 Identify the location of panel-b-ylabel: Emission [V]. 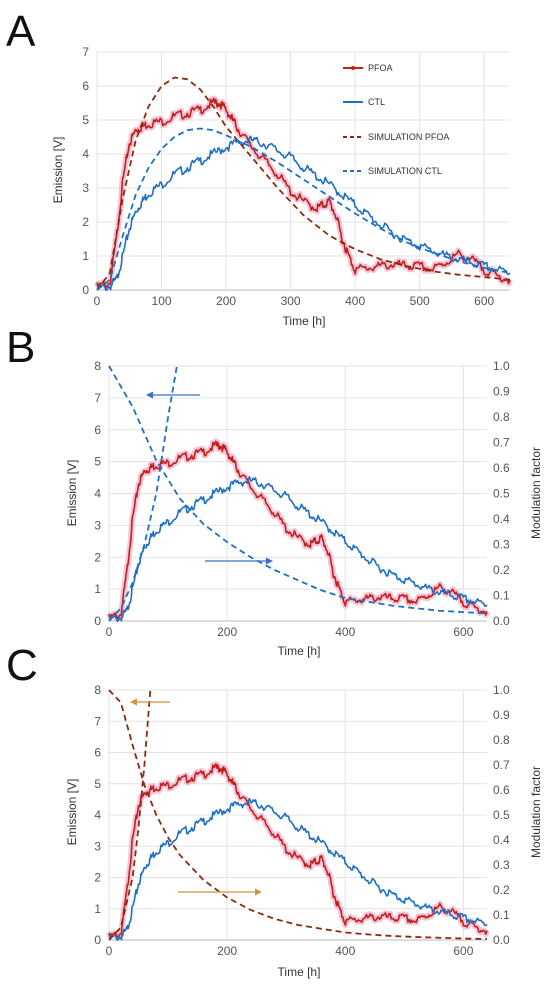
(72, 493).